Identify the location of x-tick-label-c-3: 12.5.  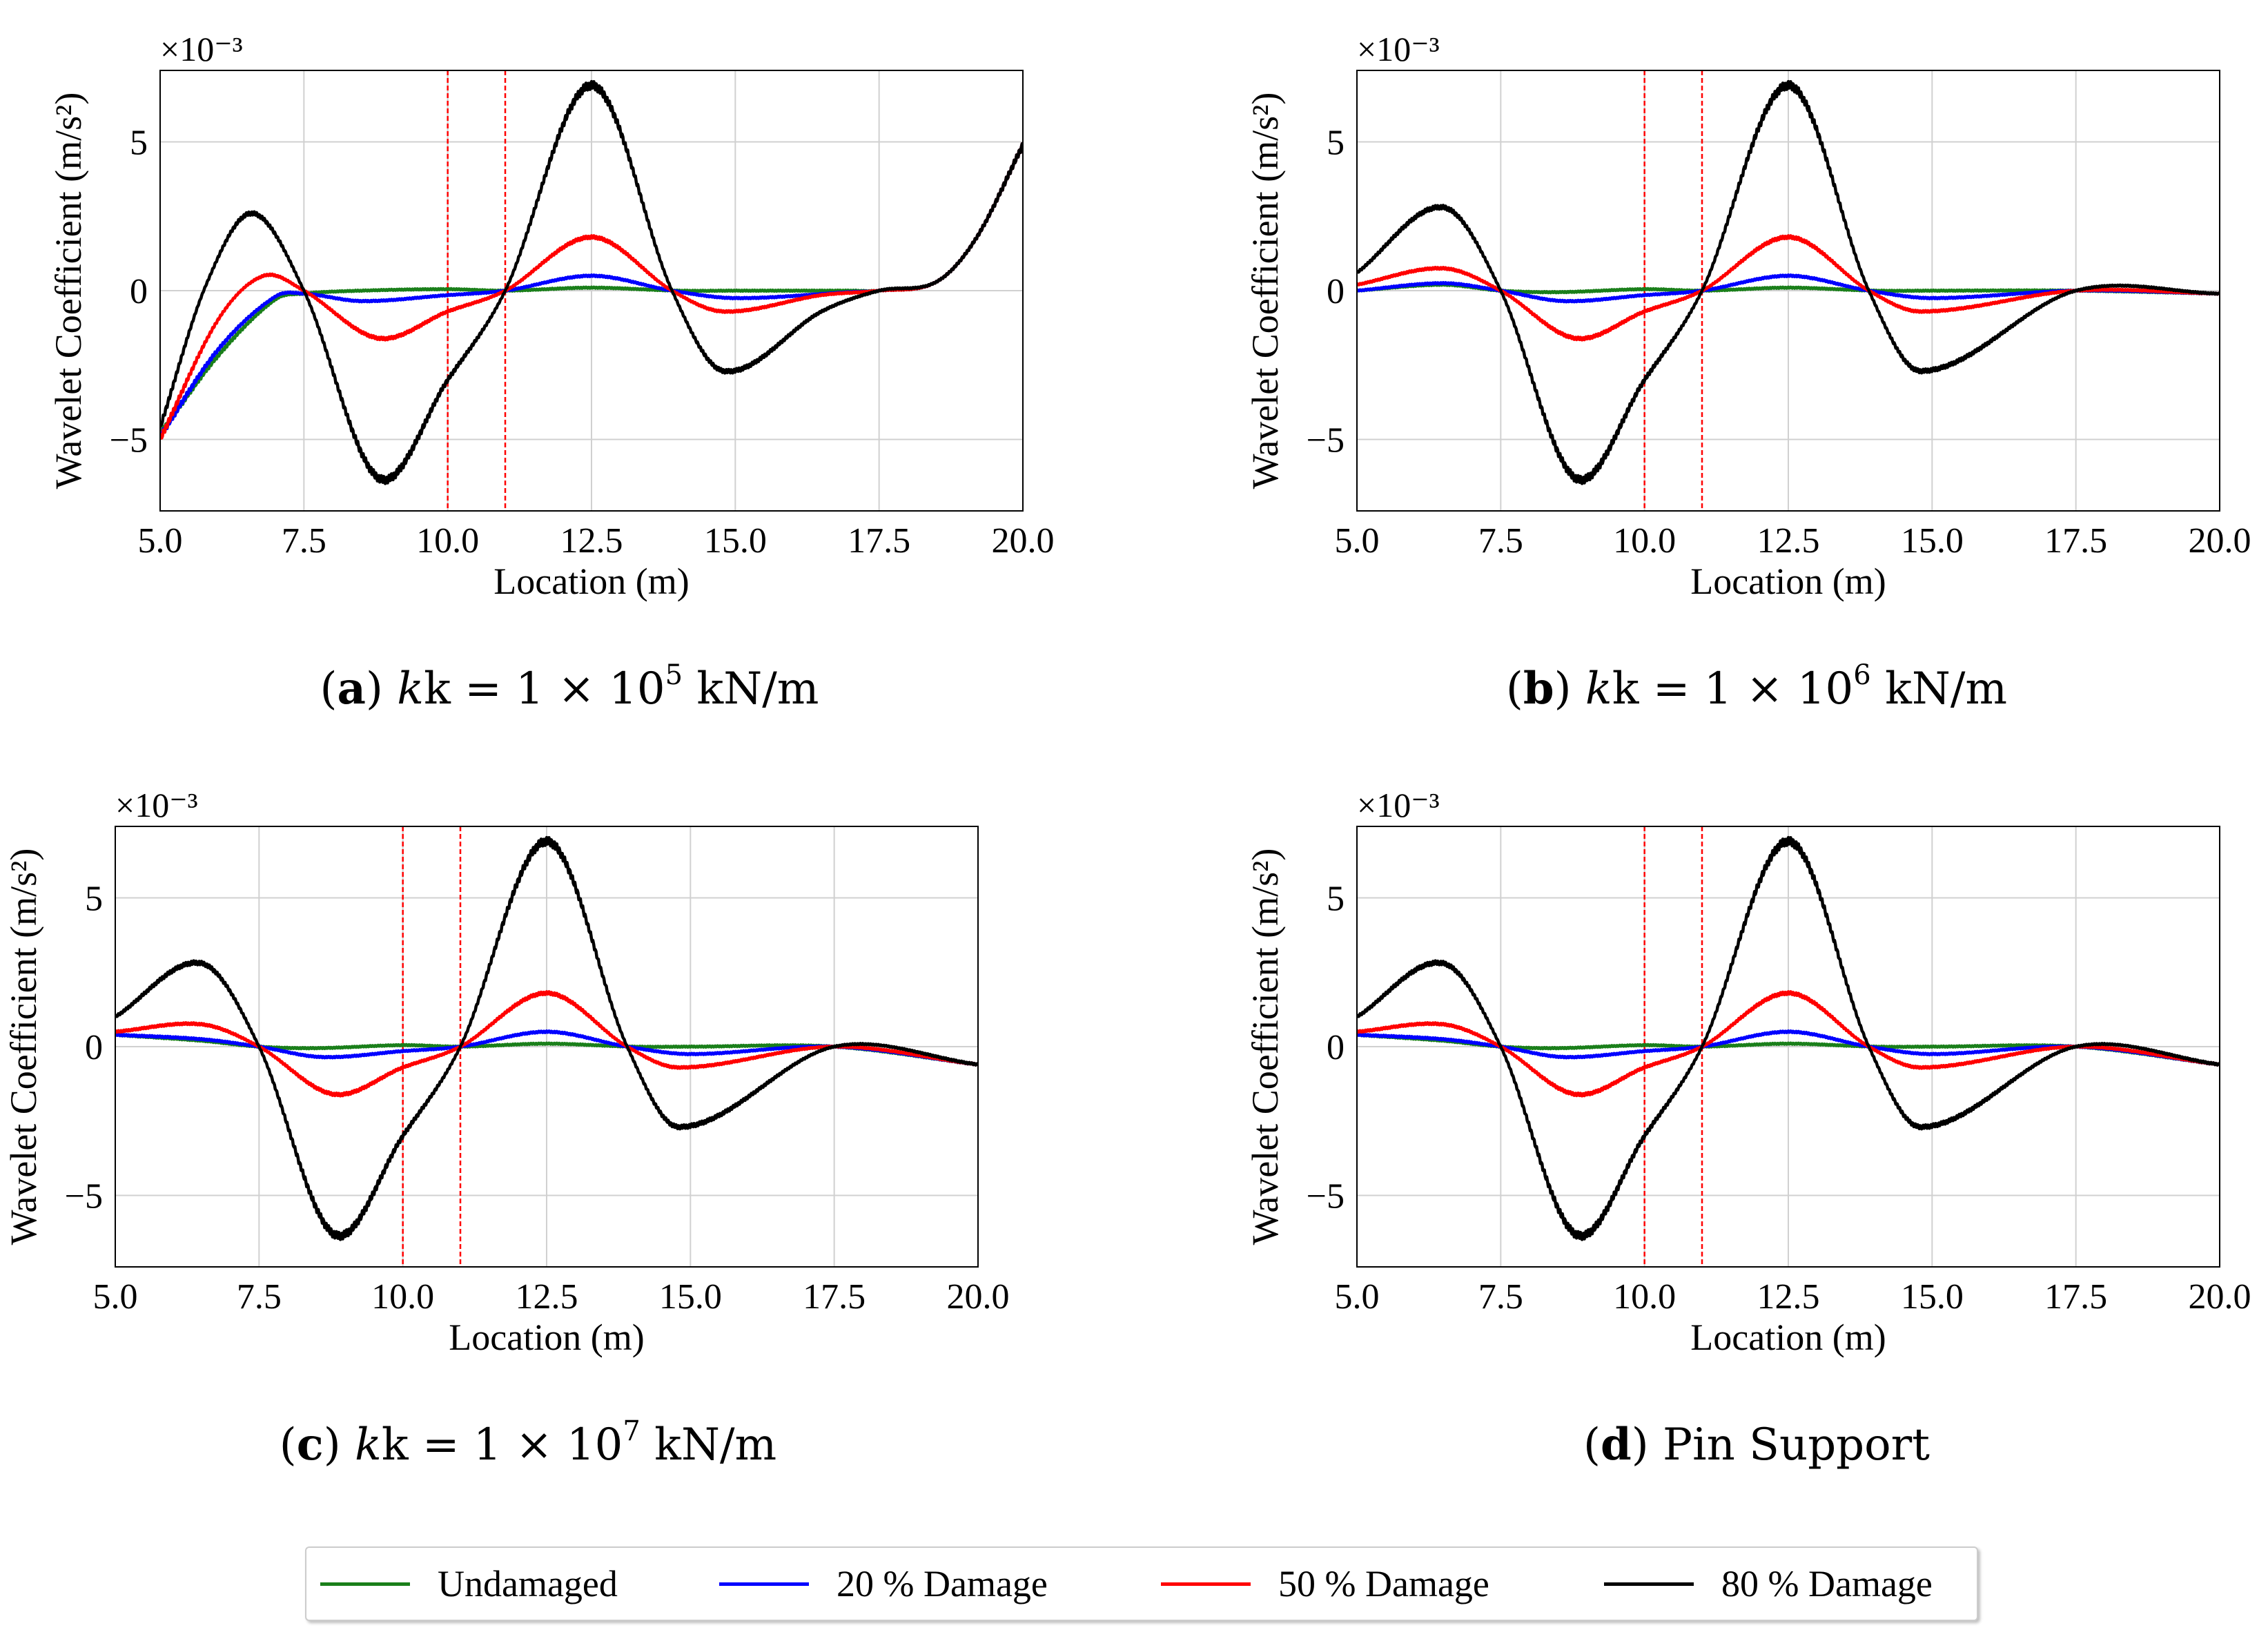
(547, 1297).